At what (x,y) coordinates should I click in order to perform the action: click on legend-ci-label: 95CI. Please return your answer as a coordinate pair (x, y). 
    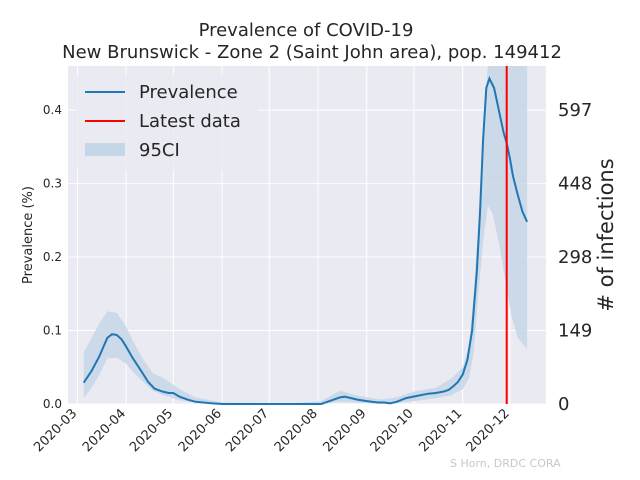
    Looking at the image, I should click on (159, 150).